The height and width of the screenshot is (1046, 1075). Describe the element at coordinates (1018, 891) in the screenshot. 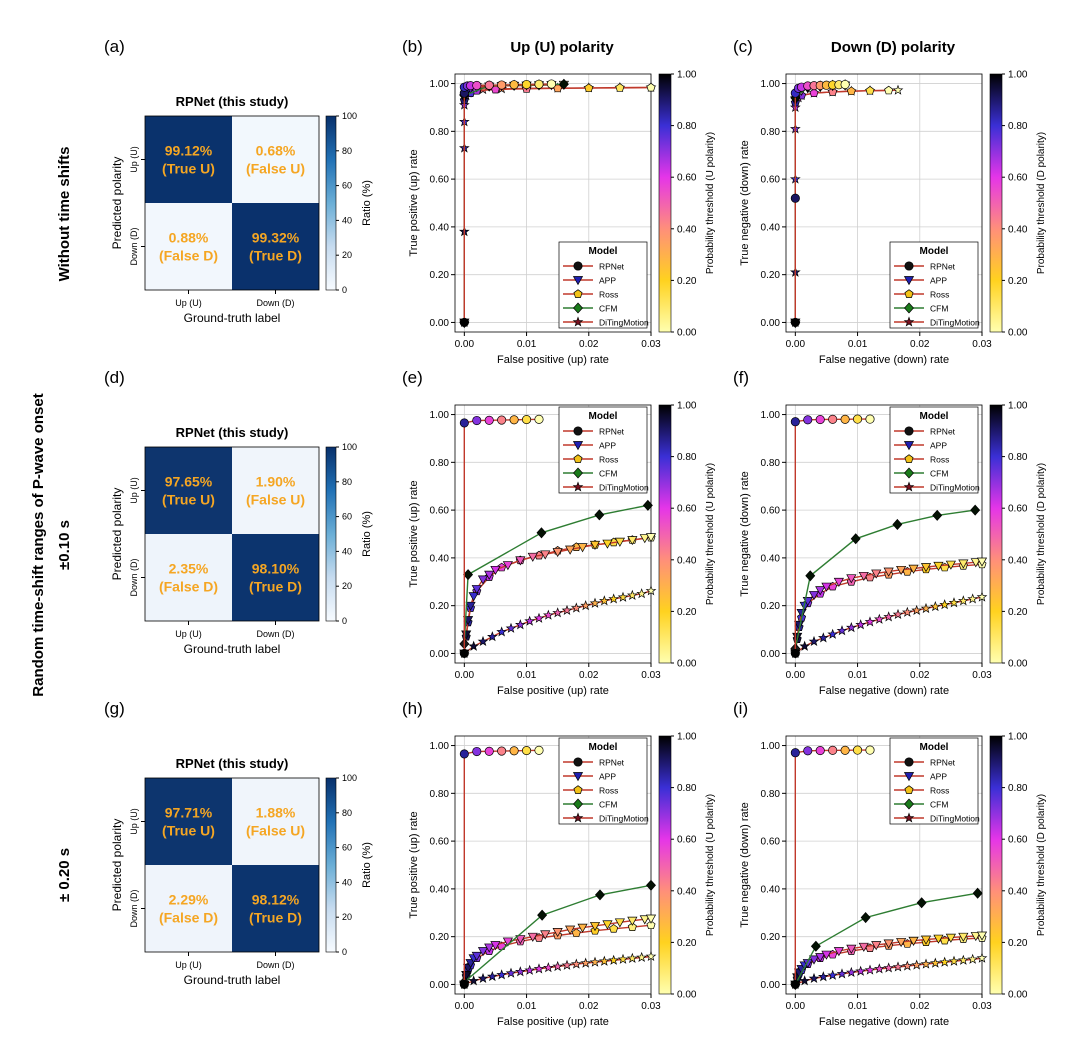

I see `colorbar-tick-label: 0.40` at that location.